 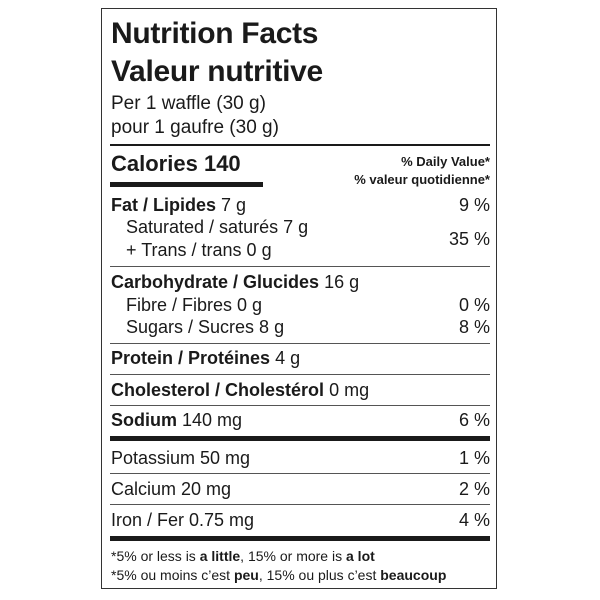 I want to click on carbohydrate-row: Carbohydrate / Glucides 16 g, so click(x=235, y=282).